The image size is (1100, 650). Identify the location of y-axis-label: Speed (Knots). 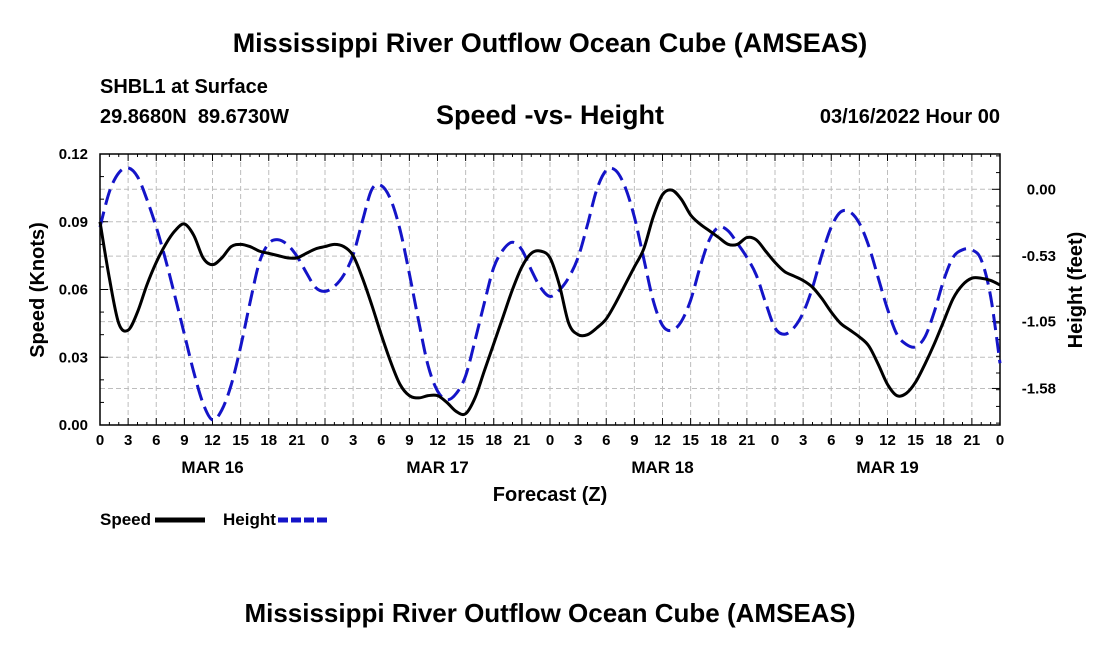
(38, 290).